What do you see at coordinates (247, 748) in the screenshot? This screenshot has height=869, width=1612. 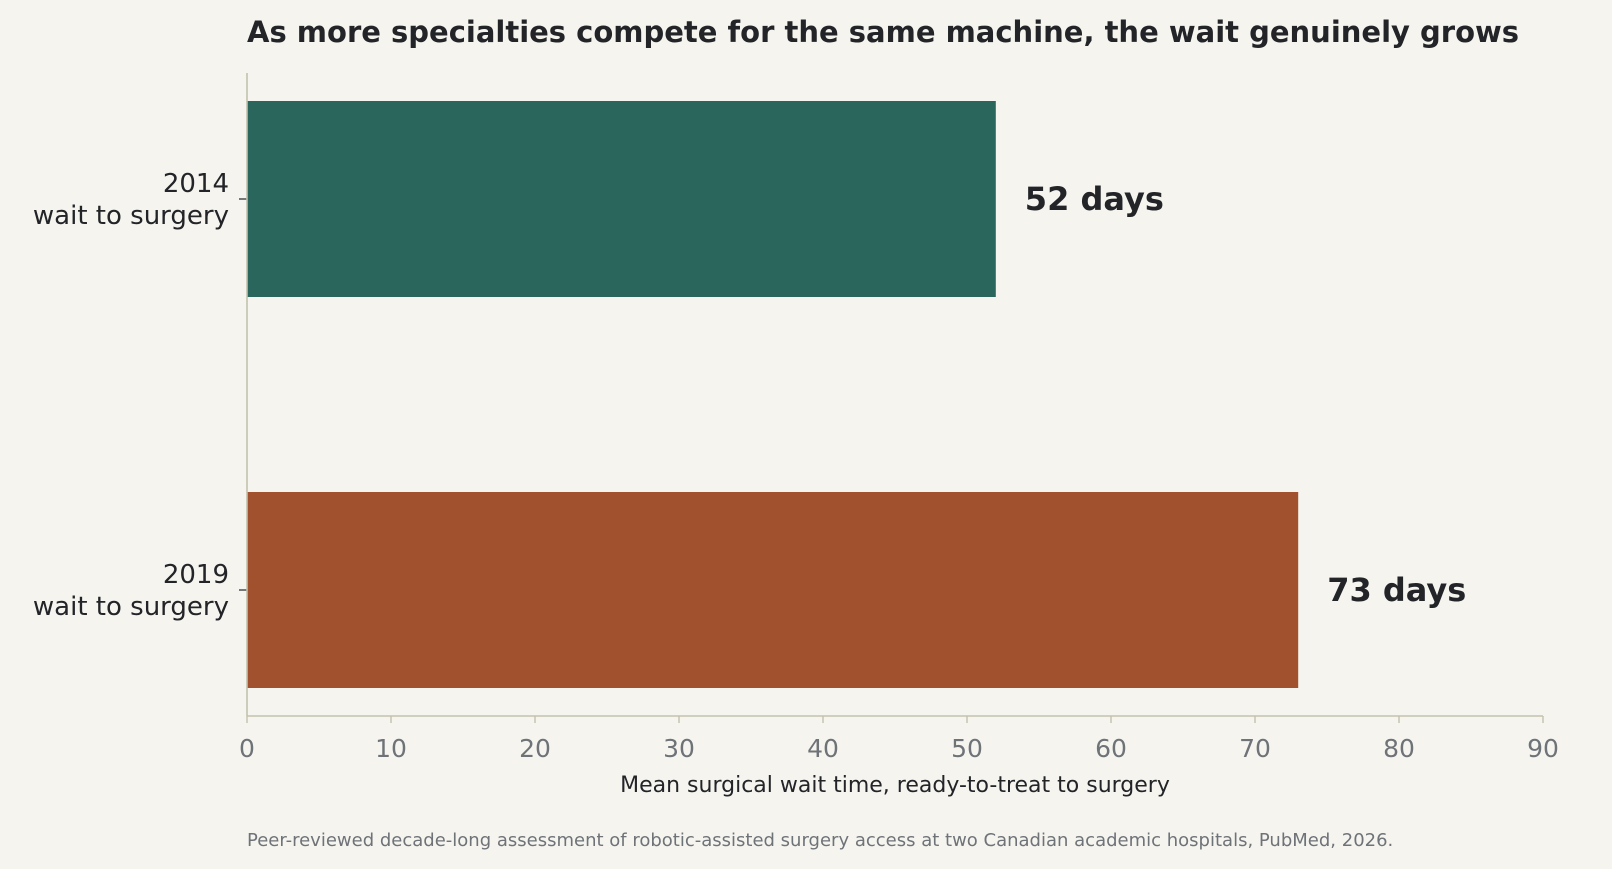 I see `x-tick-label-0: 0` at bounding box center [247, 748].